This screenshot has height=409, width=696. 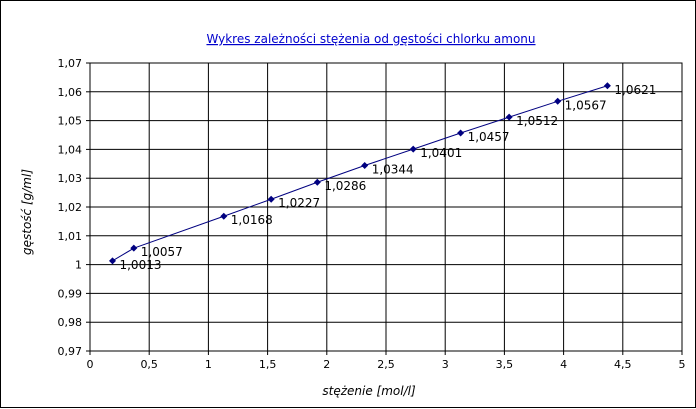 I want to click on data-label: 1,0168, so click(x=252, y=220).